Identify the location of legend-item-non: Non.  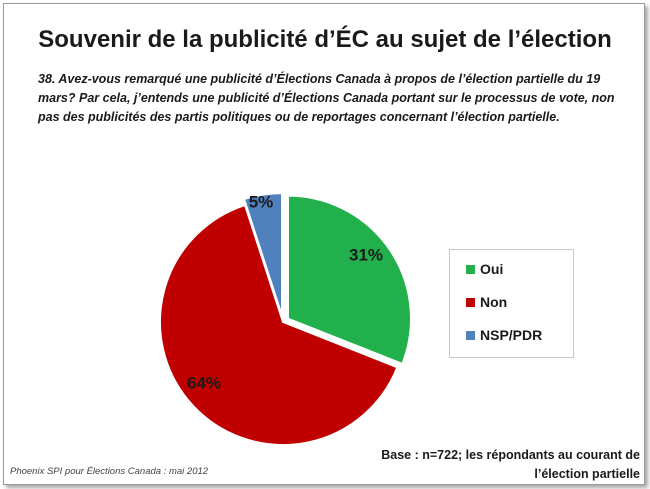
(486, 302).